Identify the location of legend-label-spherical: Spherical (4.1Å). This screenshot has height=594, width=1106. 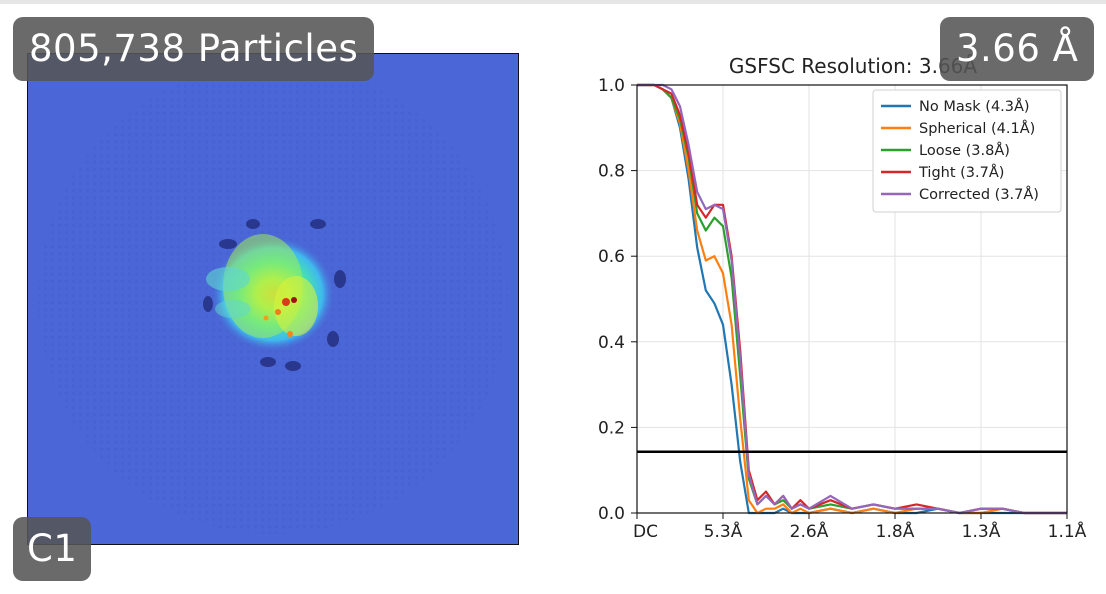
(977, 128).